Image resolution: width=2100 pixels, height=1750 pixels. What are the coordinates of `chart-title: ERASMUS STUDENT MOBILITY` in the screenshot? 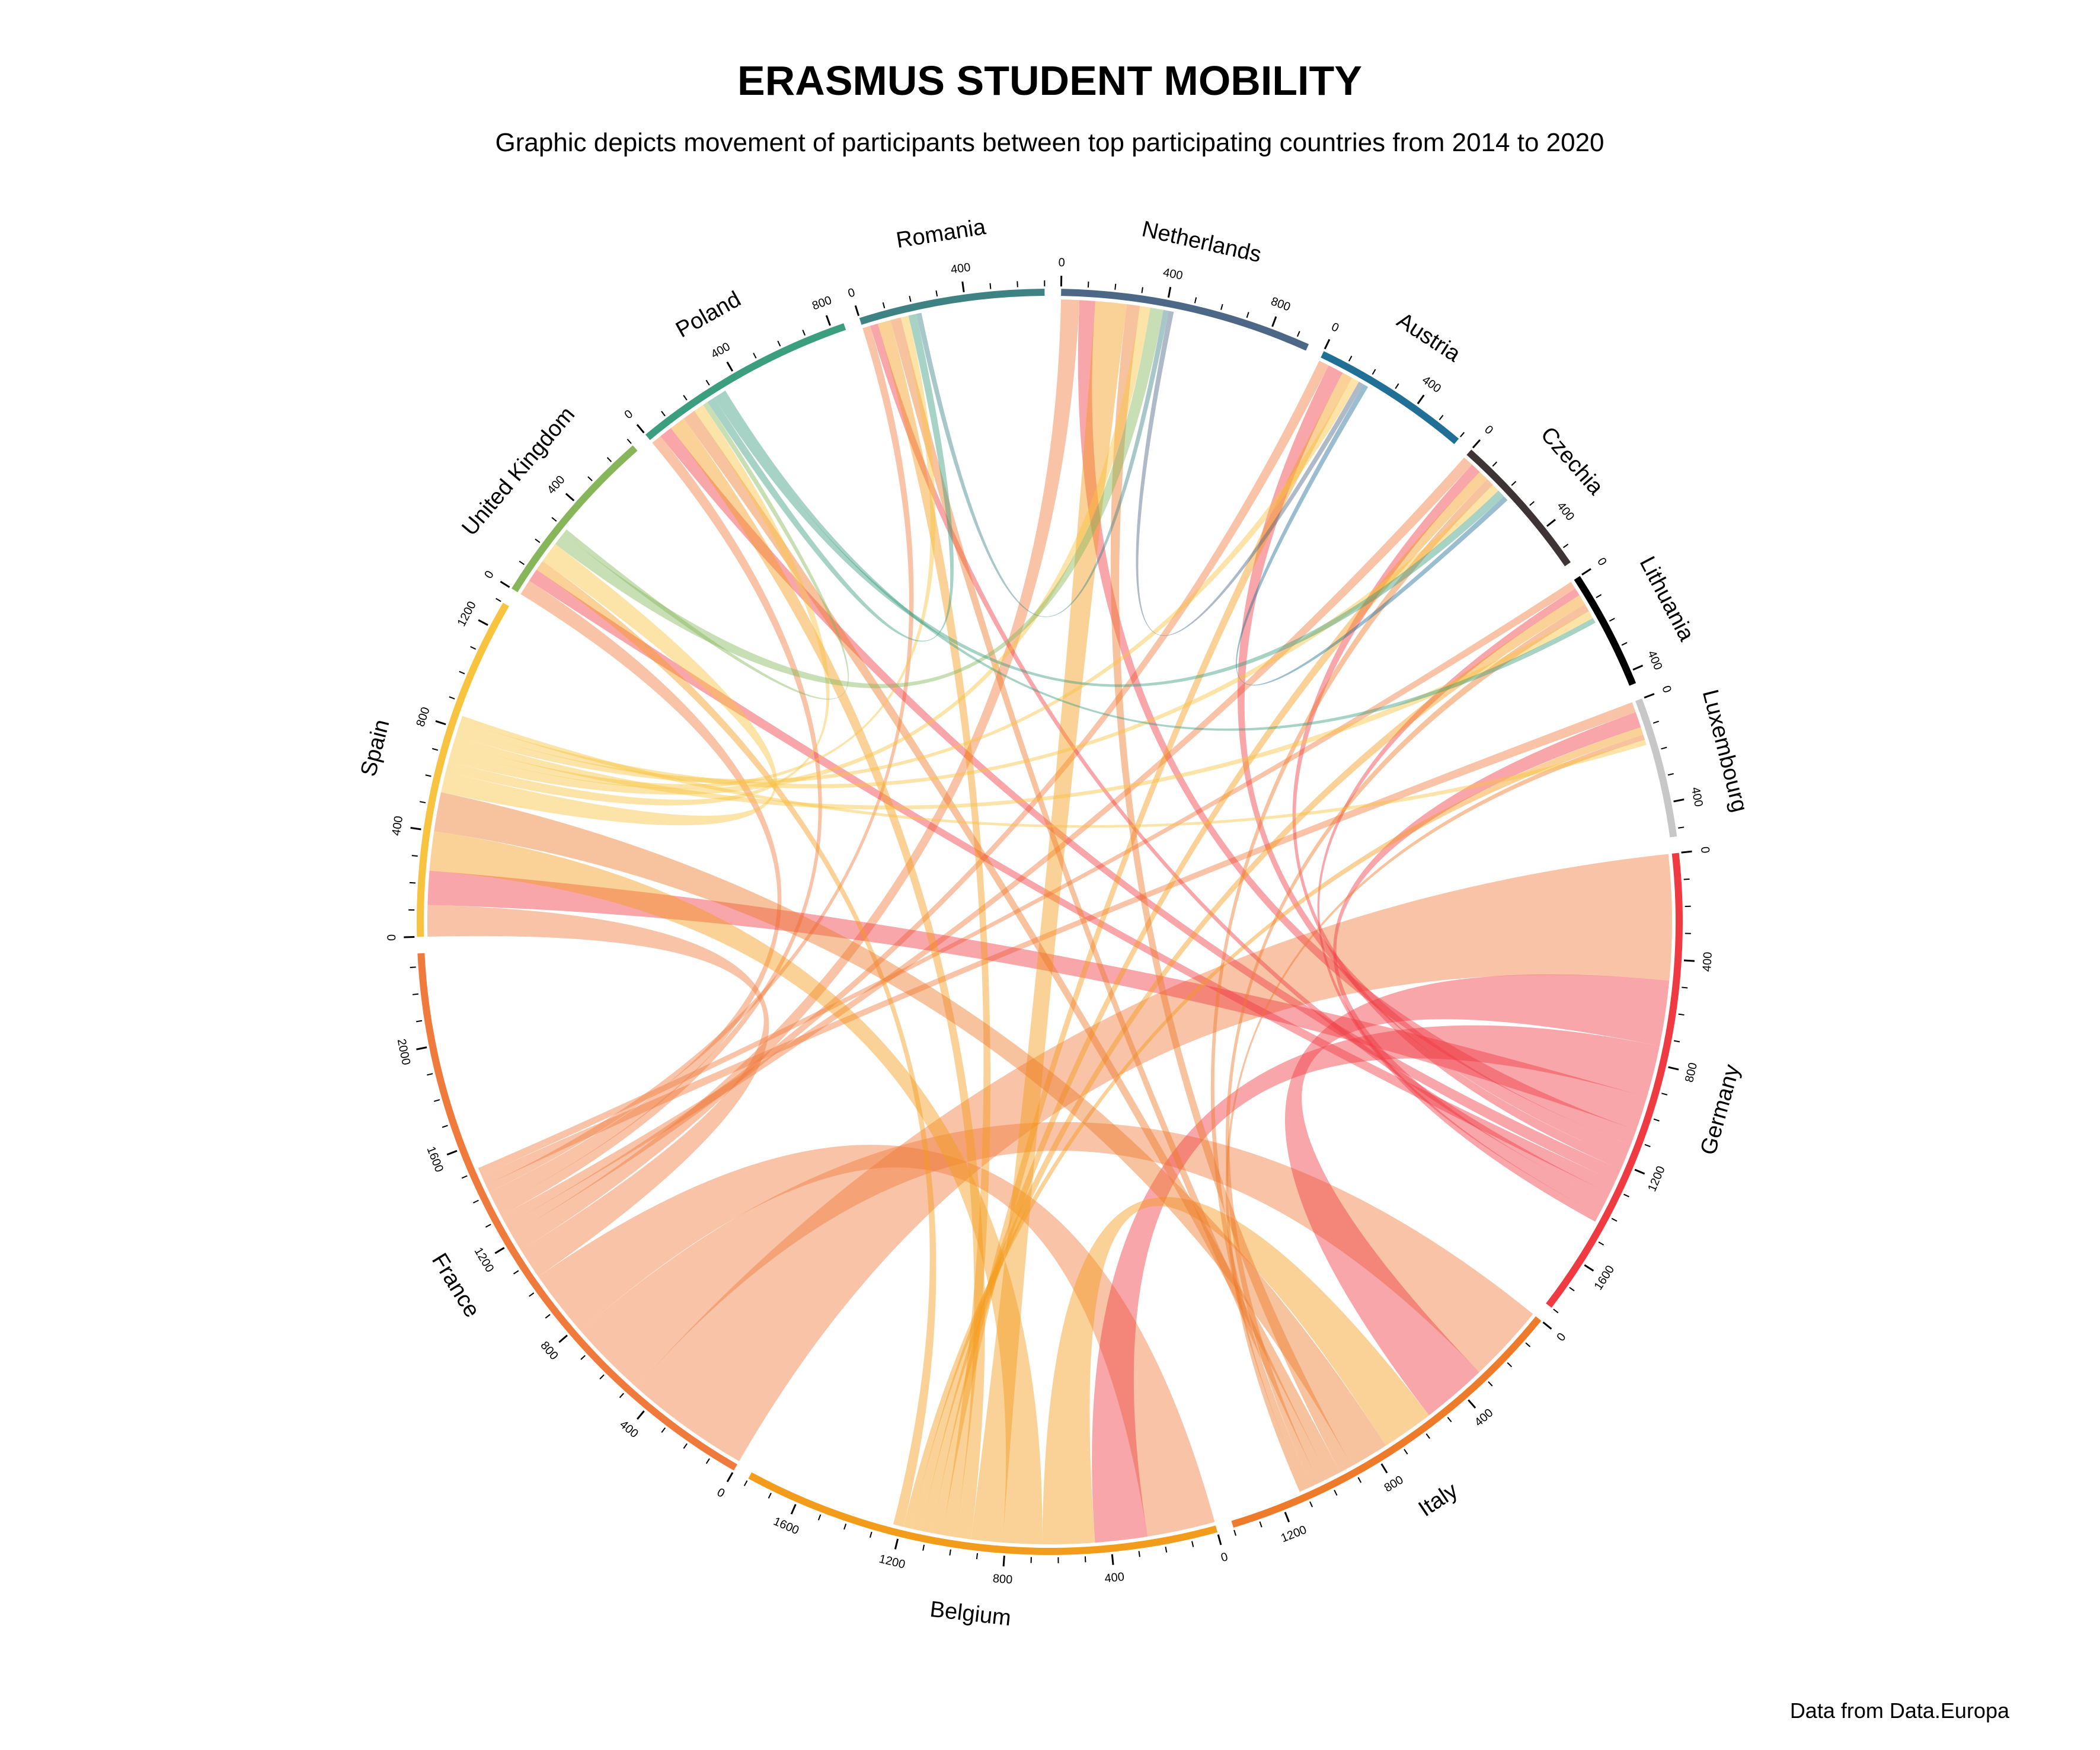 It's located at (1049, 81).